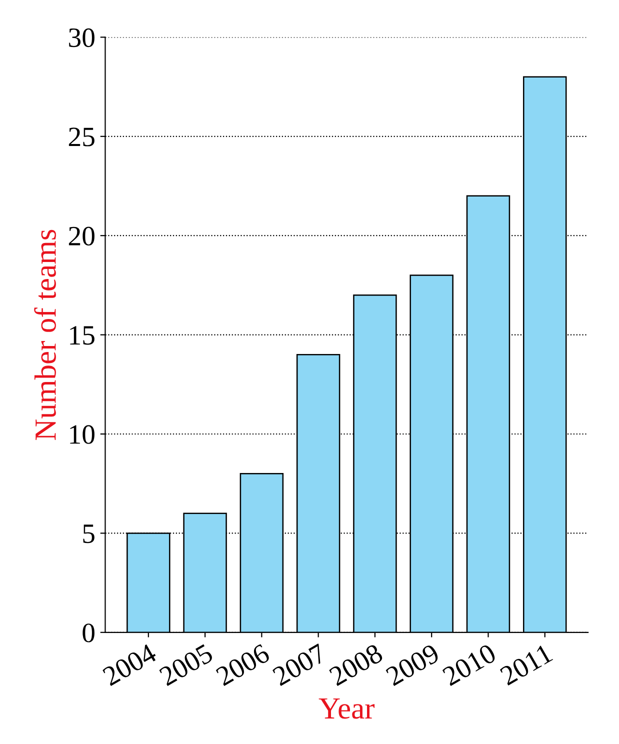 The width and height of the screenshot is (619, 744). What do you see at coordinates (130, 664) in the screenshot?
I see `x-tick-label: 2004` at bounding box center [130, 664].